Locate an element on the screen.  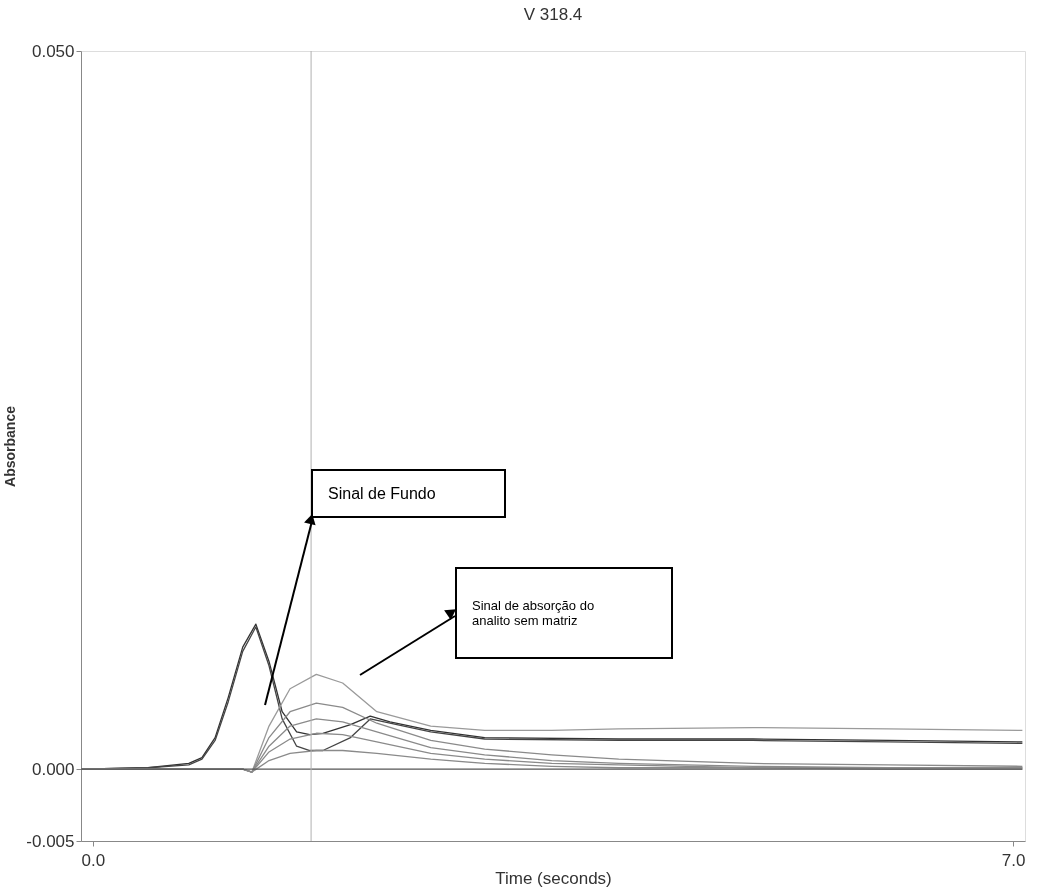
annotation: Sinal de Fundo is located at coordinates (382, 493).